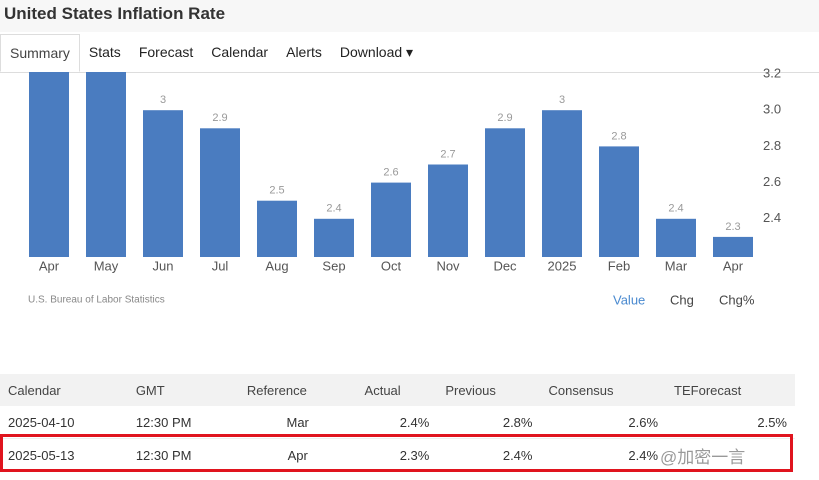 The image size is (819, 480). Describe the element at coordinates (64, 390) in the screenshot. I see `column-header: Calendar` at that location.